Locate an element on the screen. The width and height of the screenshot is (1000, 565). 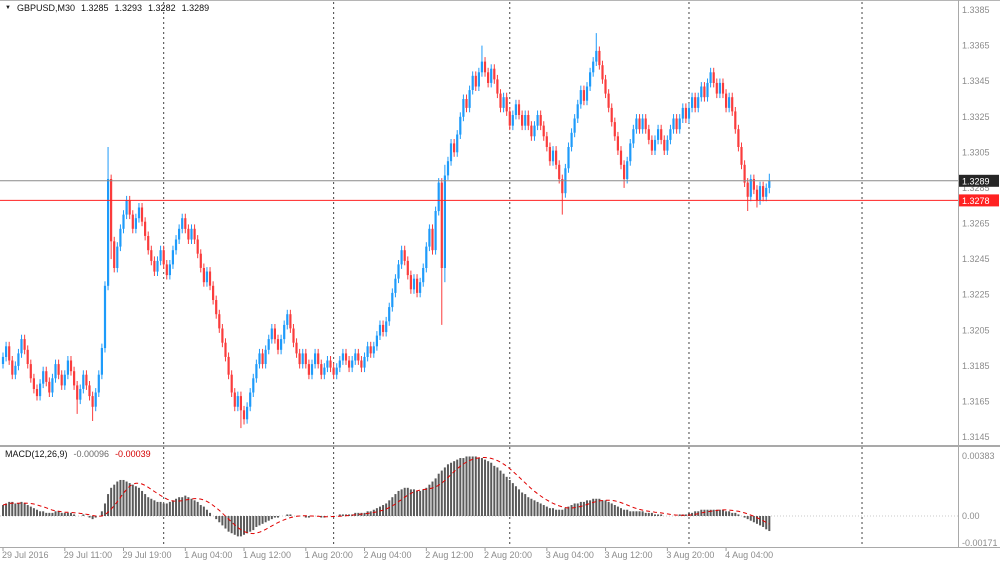
svg-text: 1.3289 is located at coordinates (976, 181).